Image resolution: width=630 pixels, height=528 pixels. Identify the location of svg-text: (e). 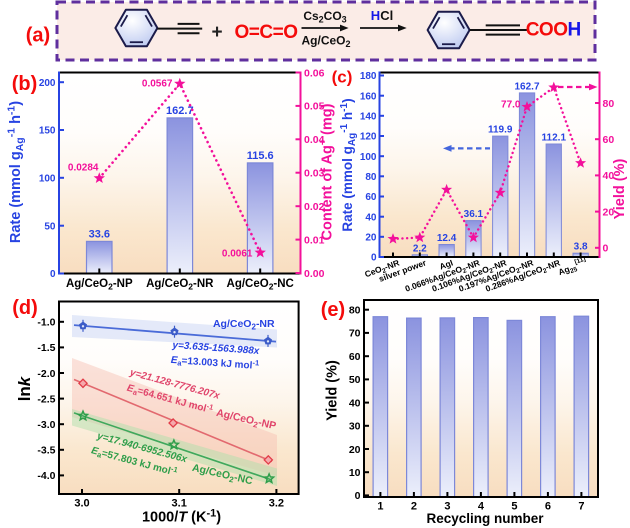
(333, 310).